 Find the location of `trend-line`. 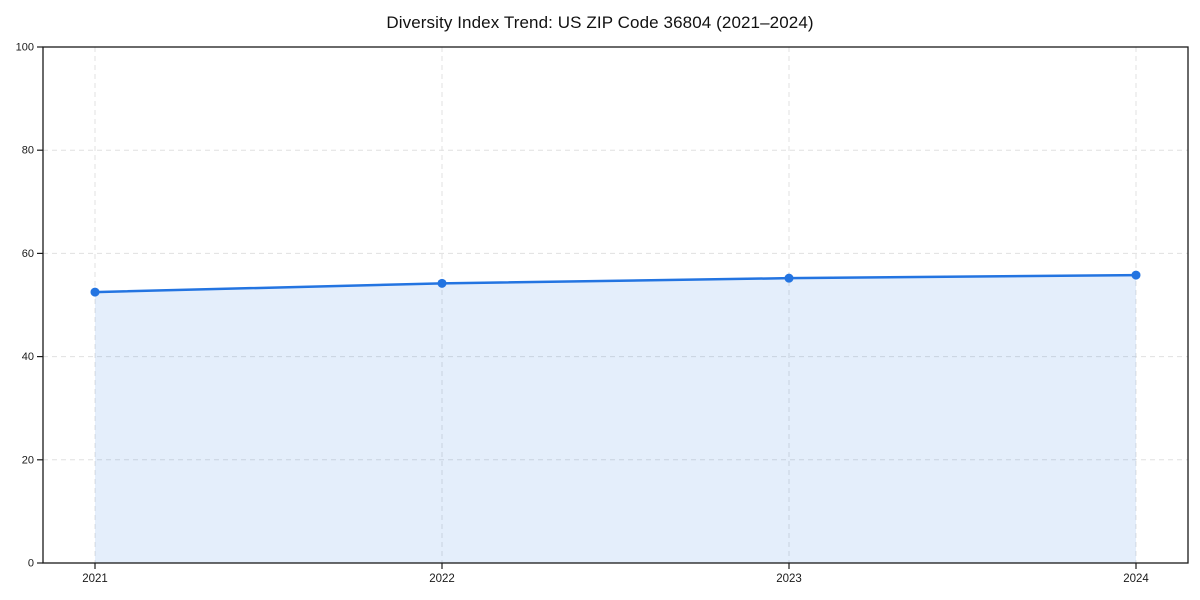

trend-line is located at coordinates (615, 283).